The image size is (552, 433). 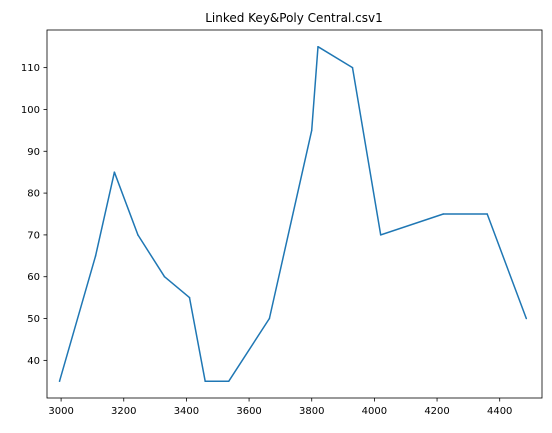 What do you see at coordinates (436, 411) in the screenshot?
I see `x-tick-label: 4200` at bounding box center [436, 411].